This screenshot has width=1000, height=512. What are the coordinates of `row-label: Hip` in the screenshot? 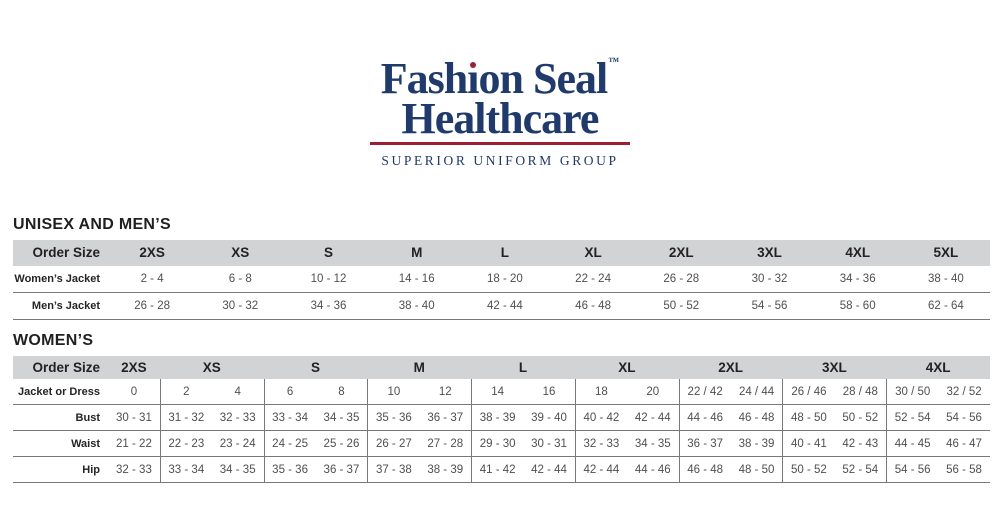 It's located at (60, 470).